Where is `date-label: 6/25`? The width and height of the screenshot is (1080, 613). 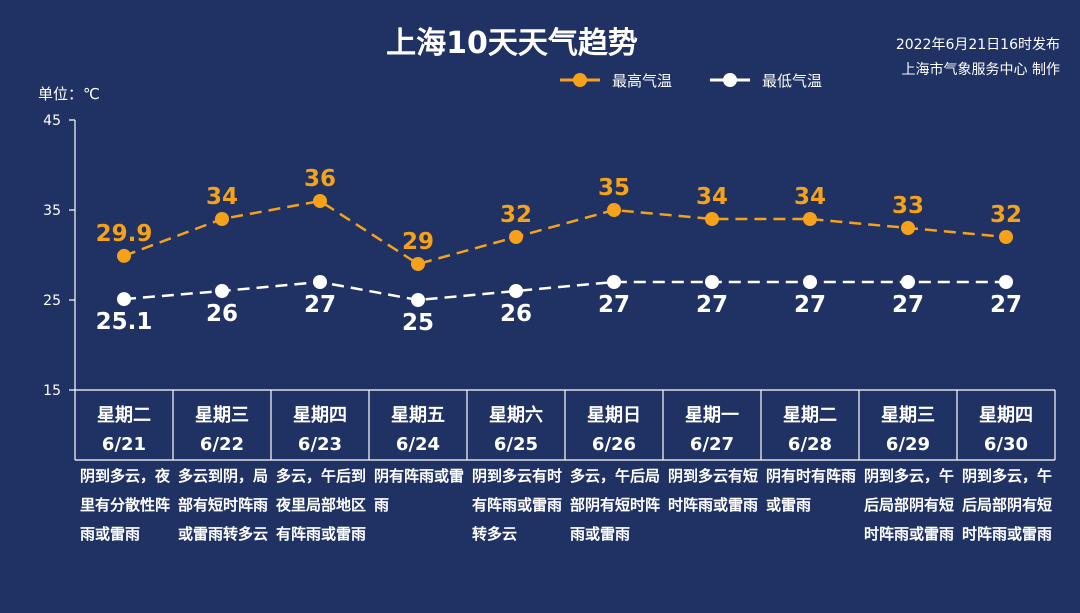 date-label: 6/25 is located at coordinates (516, 444).